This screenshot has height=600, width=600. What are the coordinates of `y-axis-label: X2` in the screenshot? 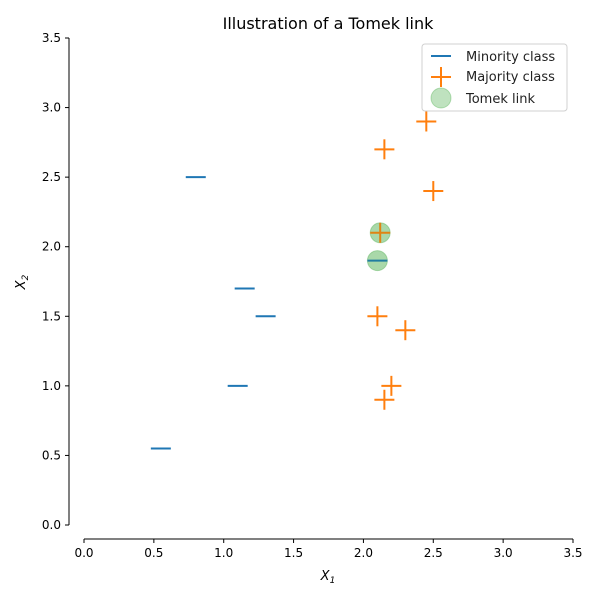 It's located at (22, 282).